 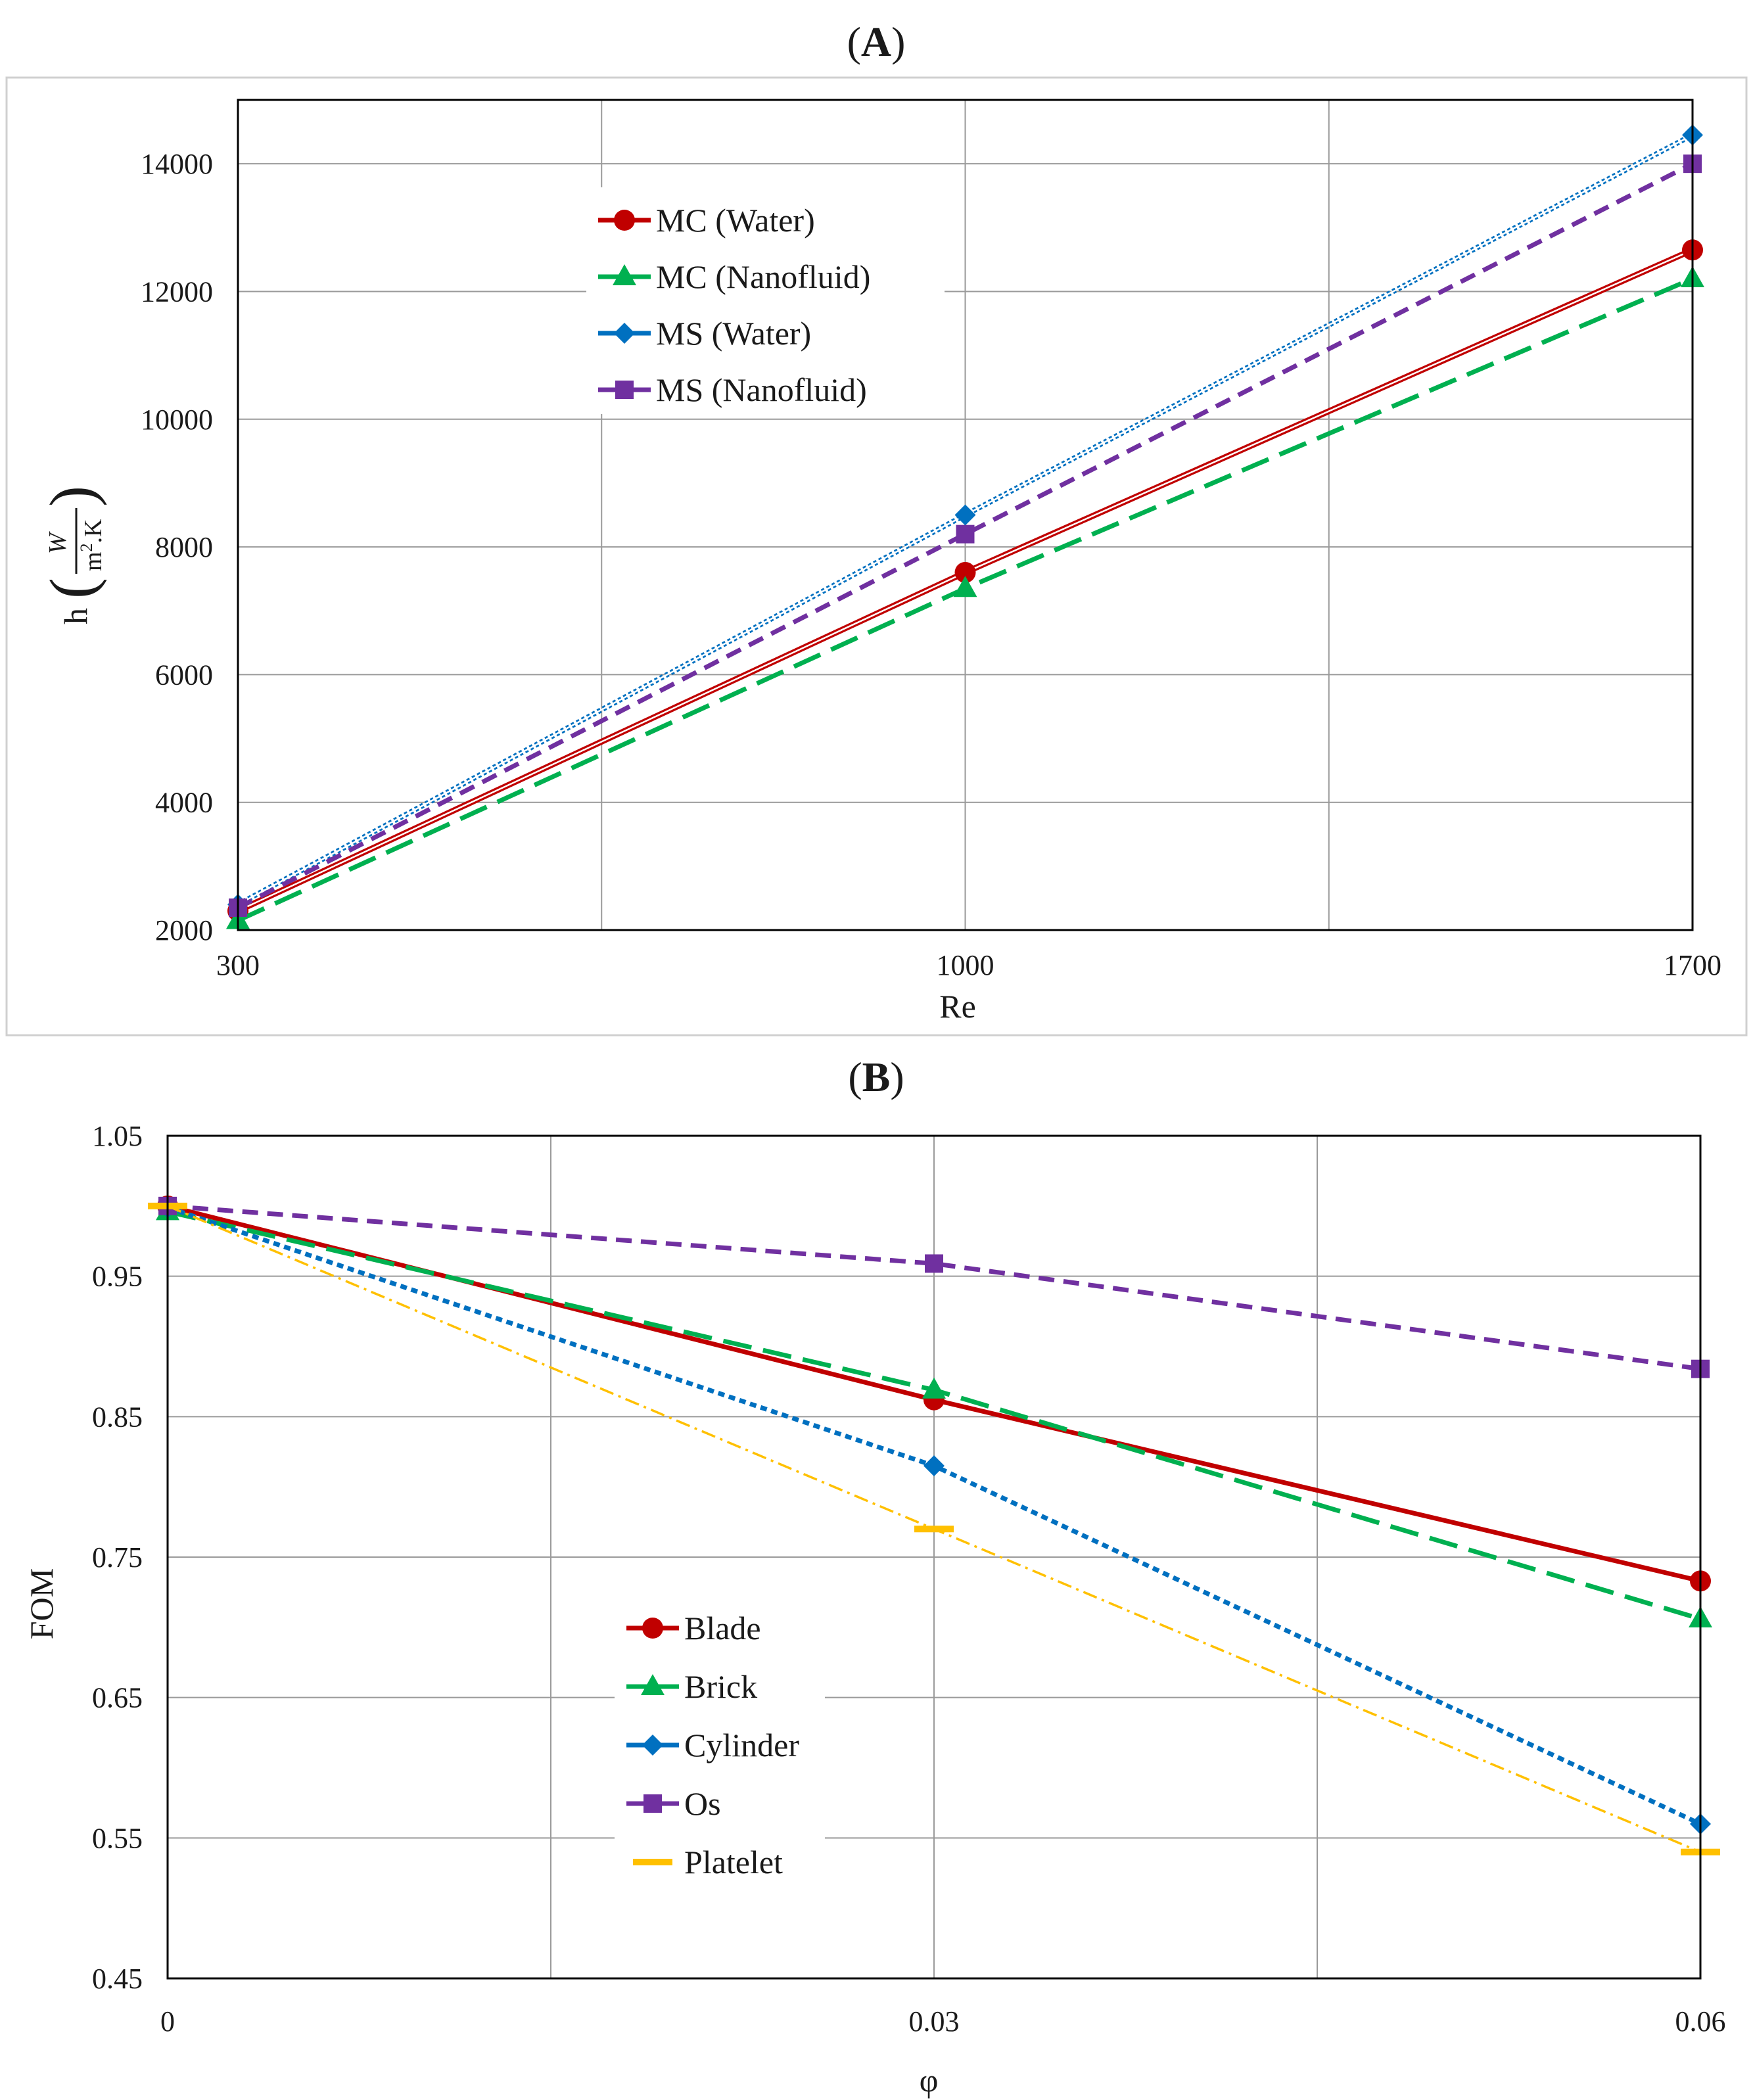 I want to click on legend-item-platelet-swatch-marker, so click(x=652, y=1862).